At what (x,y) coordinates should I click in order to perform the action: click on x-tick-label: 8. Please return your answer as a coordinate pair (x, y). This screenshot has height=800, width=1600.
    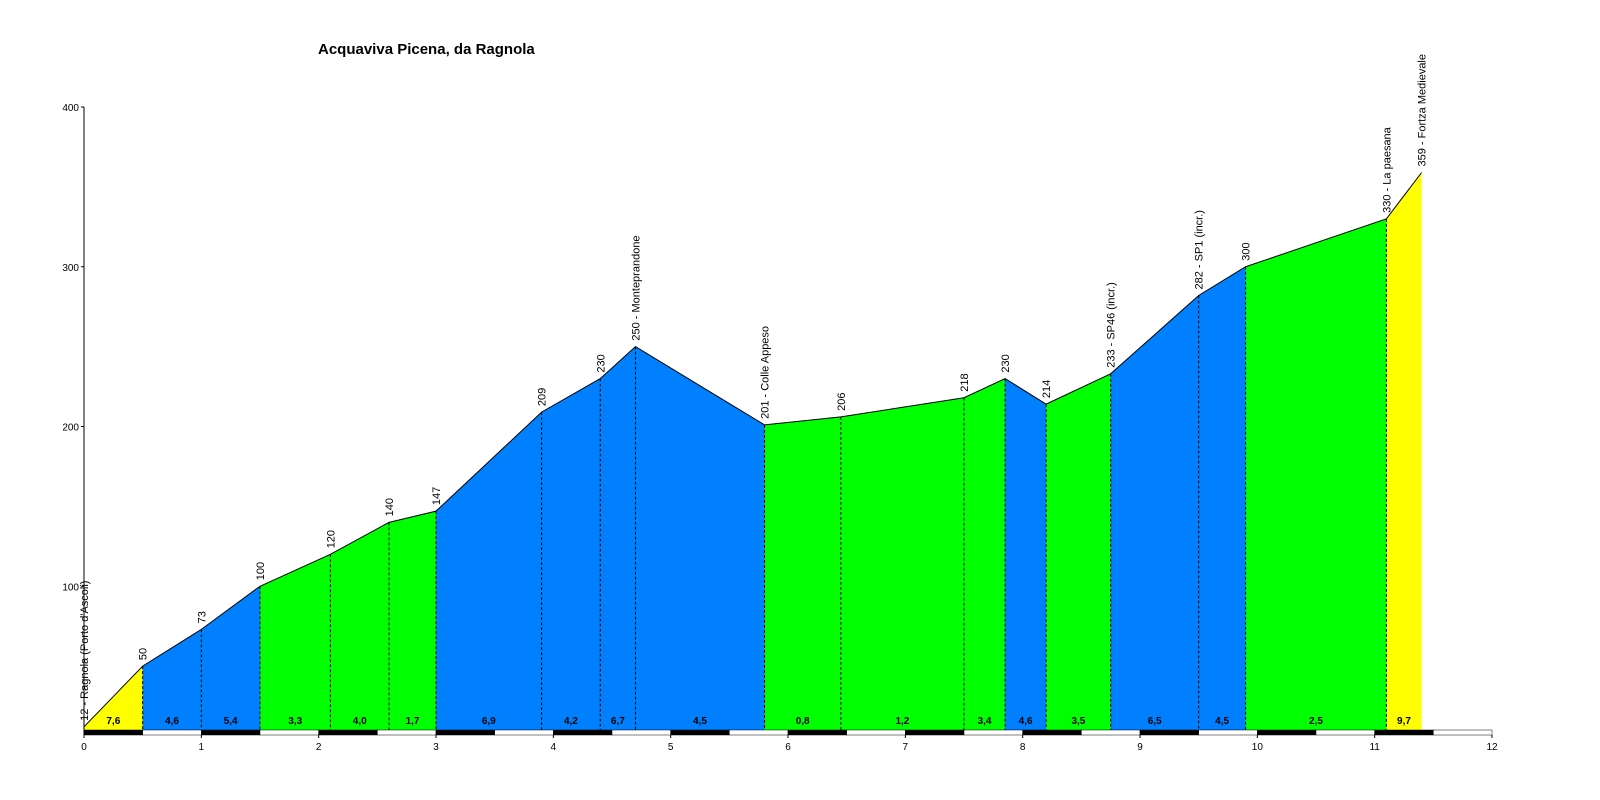
    Looking at the image, I should click on (1023, 747).